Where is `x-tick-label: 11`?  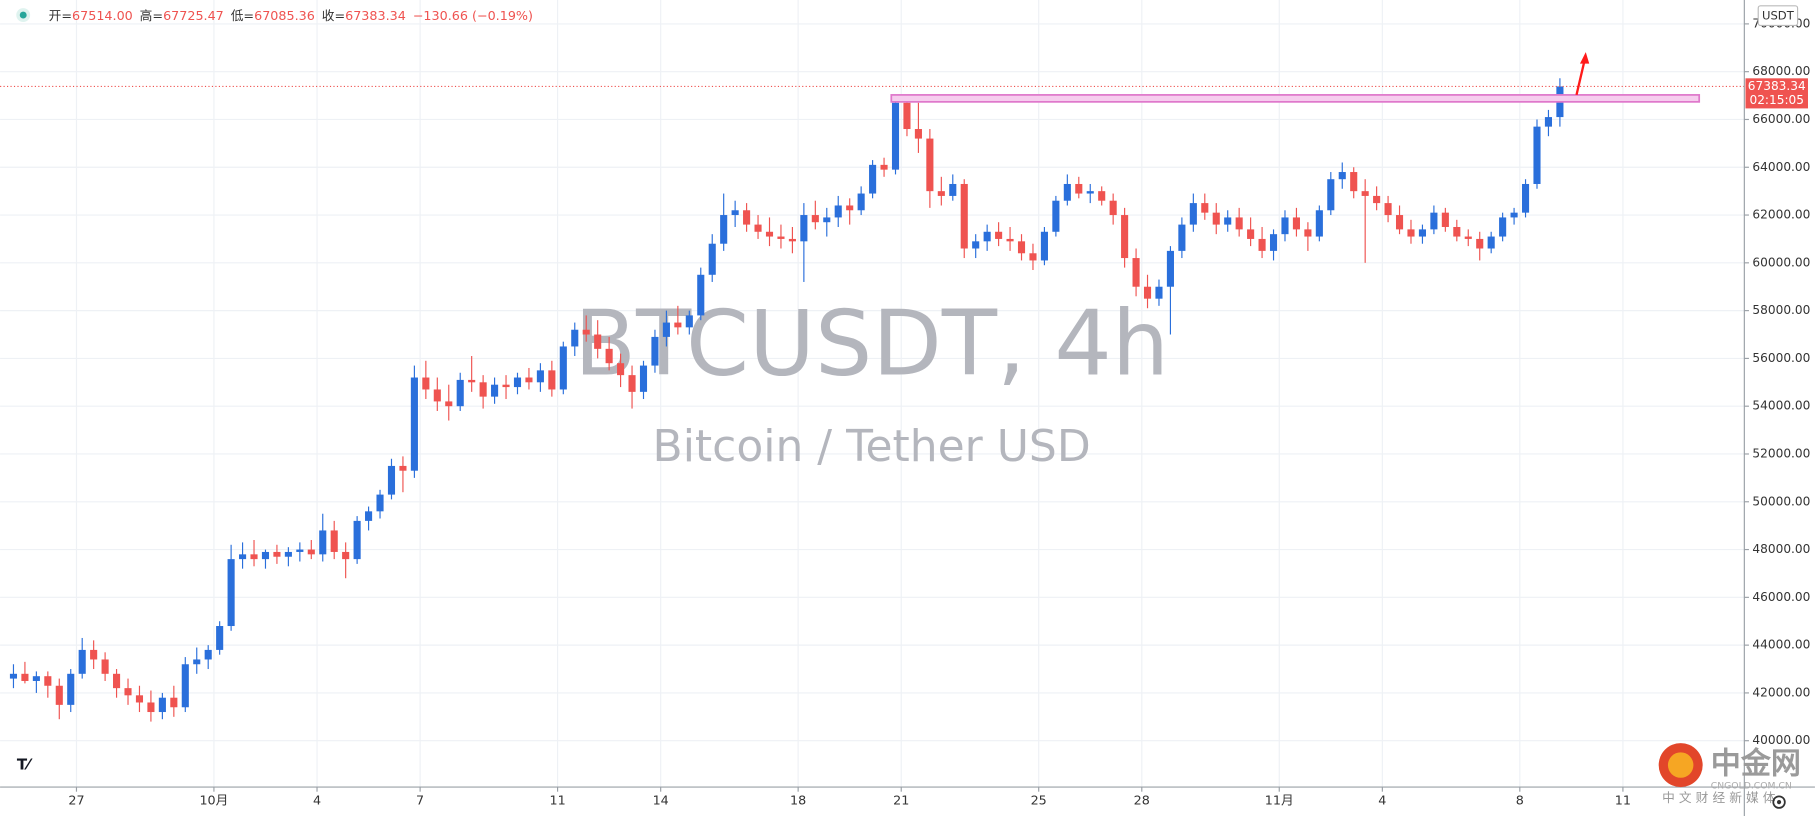 x-tick-label: 11 is located at coordinates (1623, 800).